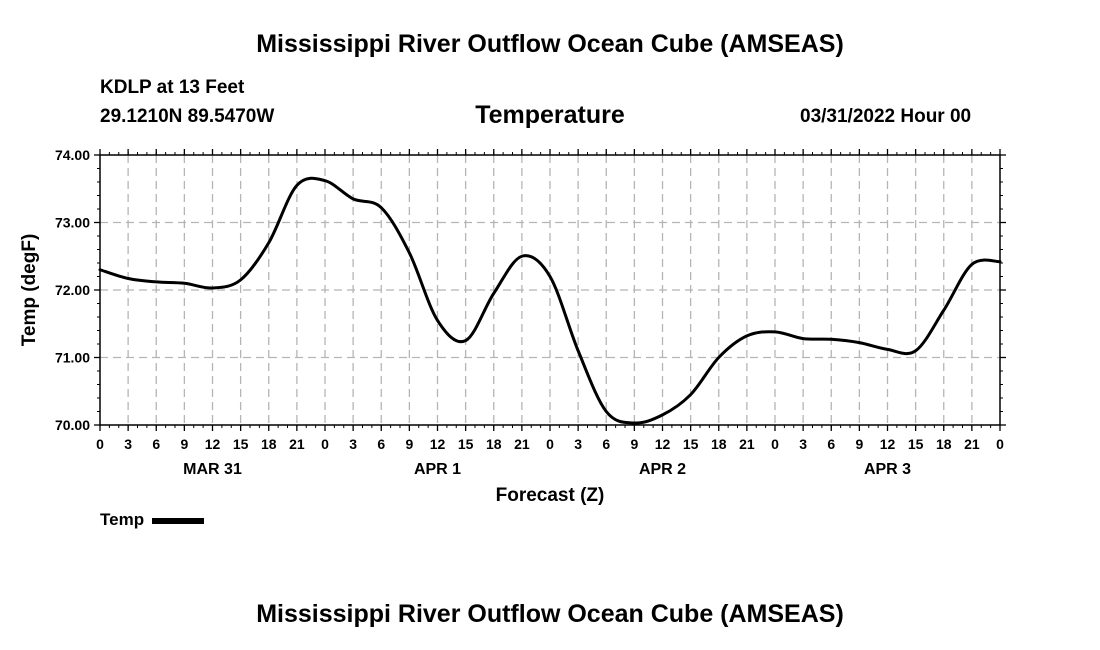 The height and width of the screenshot is (650, 1100). Describe the element at coordinates (662, 469) in the screenshot. I see `day-label: APR 2` at that location.